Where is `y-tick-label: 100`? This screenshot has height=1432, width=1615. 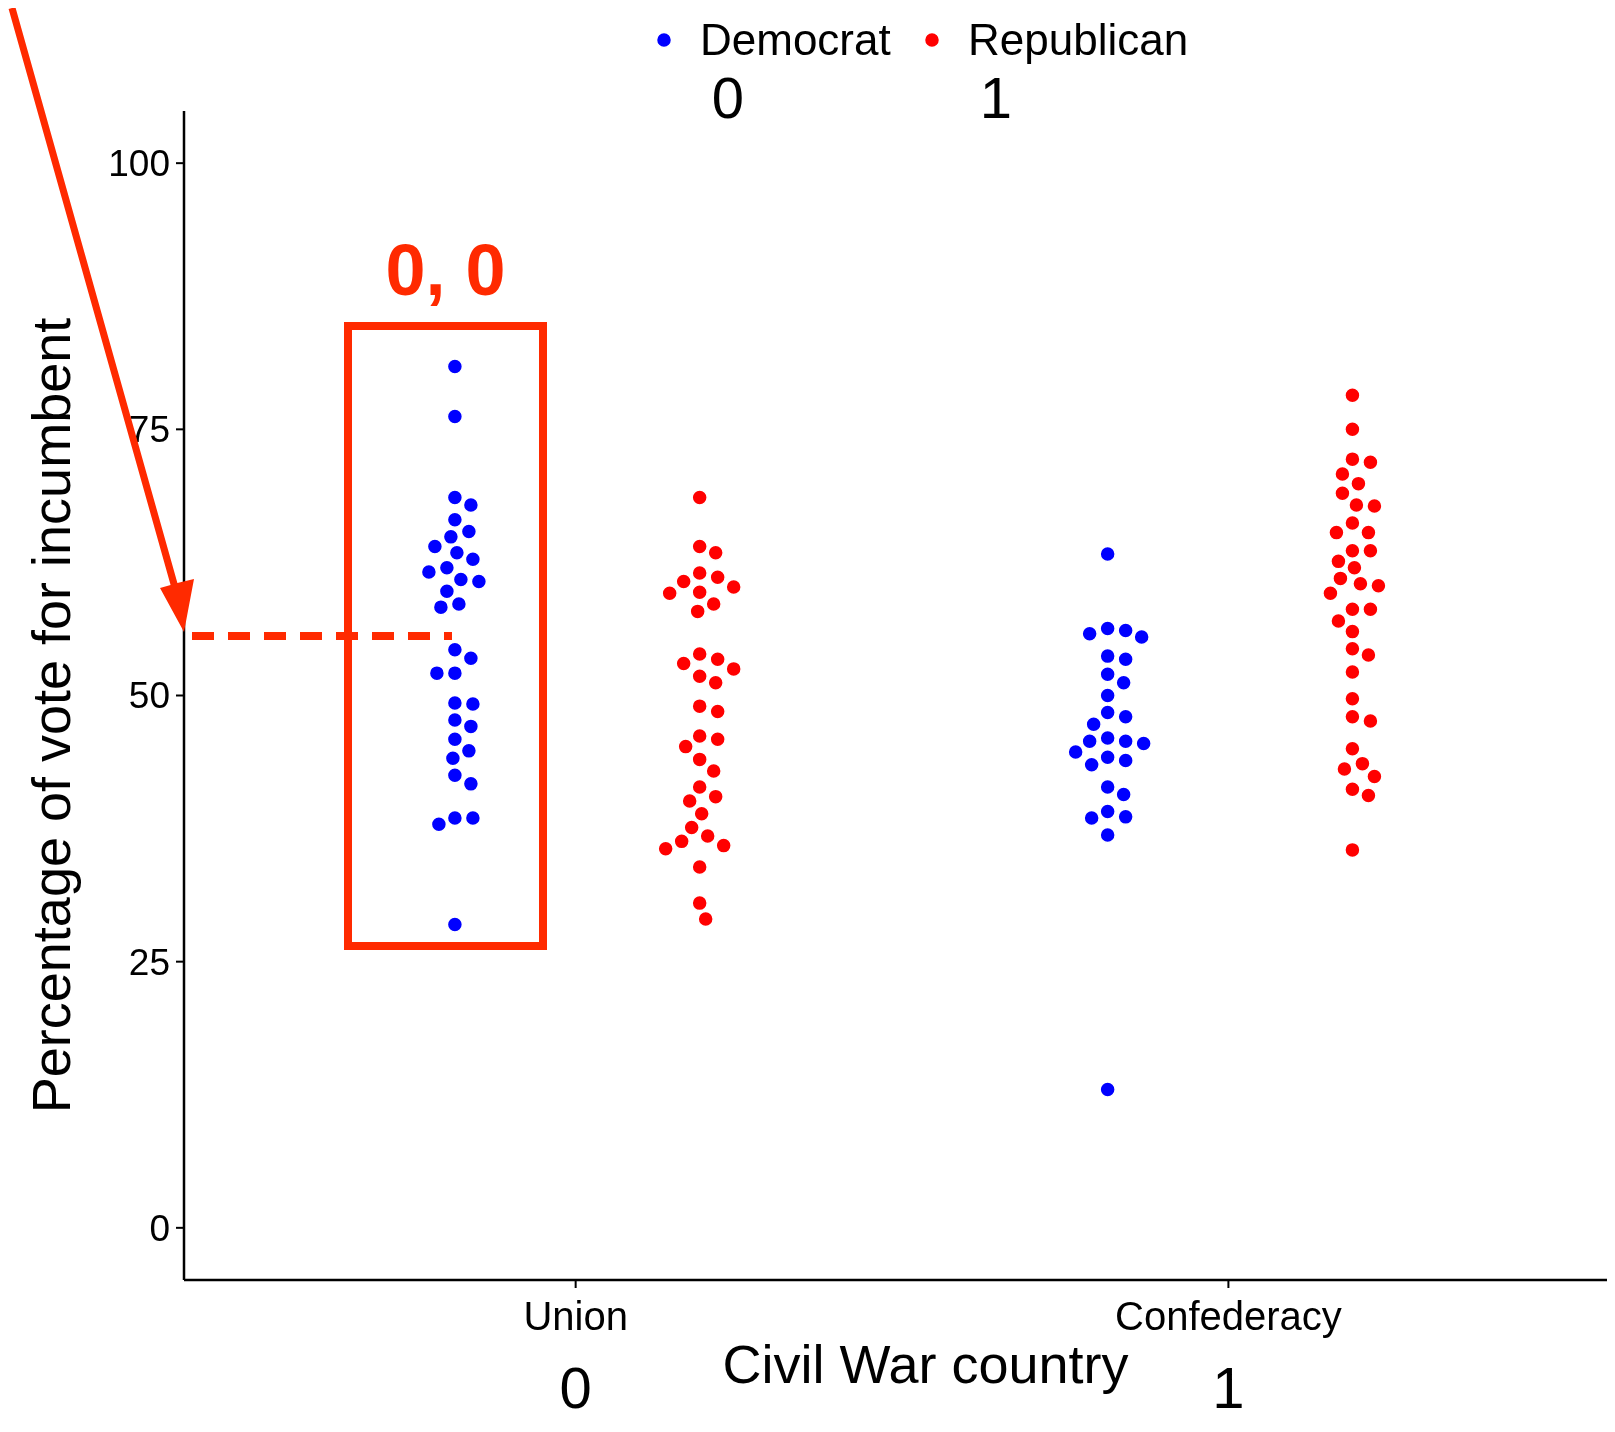 y-tick-label: 100 is located at coordinates (139, 164).